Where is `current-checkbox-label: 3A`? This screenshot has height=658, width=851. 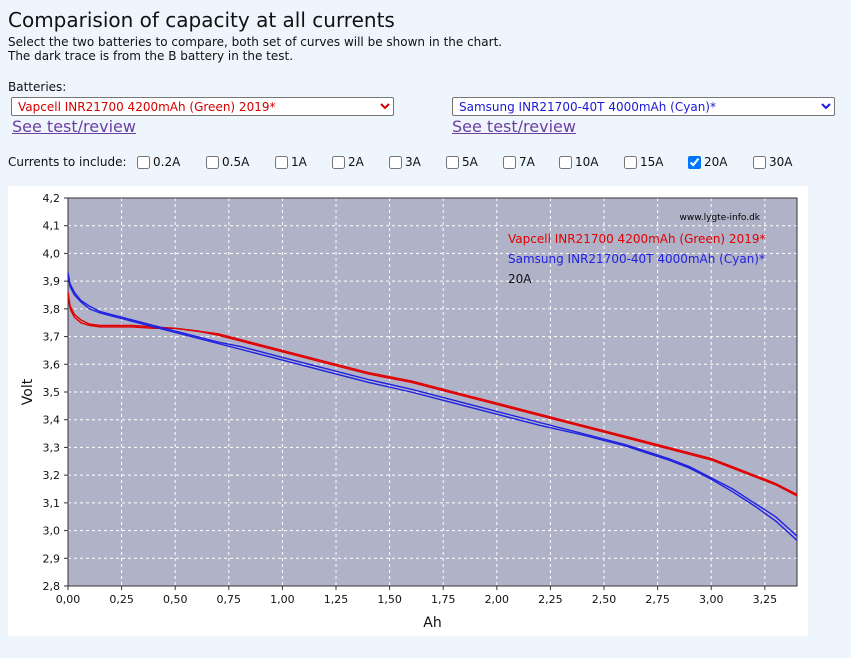
current-checkbox-label: 3A is located at coordinates (413, 162).